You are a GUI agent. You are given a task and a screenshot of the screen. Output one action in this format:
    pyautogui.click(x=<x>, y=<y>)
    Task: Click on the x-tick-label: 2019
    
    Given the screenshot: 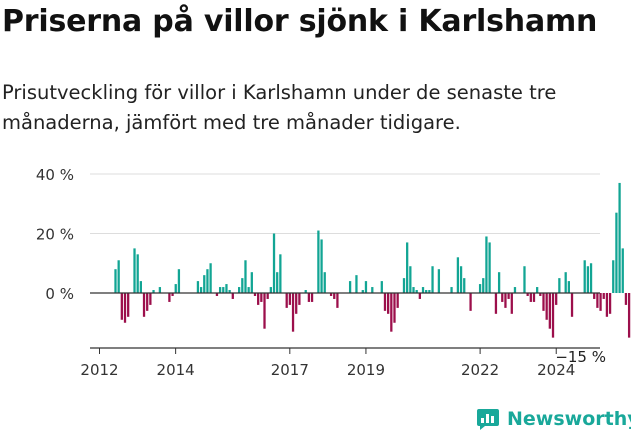 What is the action you would take?
    pyautogui.click(x=366, y=370)
    